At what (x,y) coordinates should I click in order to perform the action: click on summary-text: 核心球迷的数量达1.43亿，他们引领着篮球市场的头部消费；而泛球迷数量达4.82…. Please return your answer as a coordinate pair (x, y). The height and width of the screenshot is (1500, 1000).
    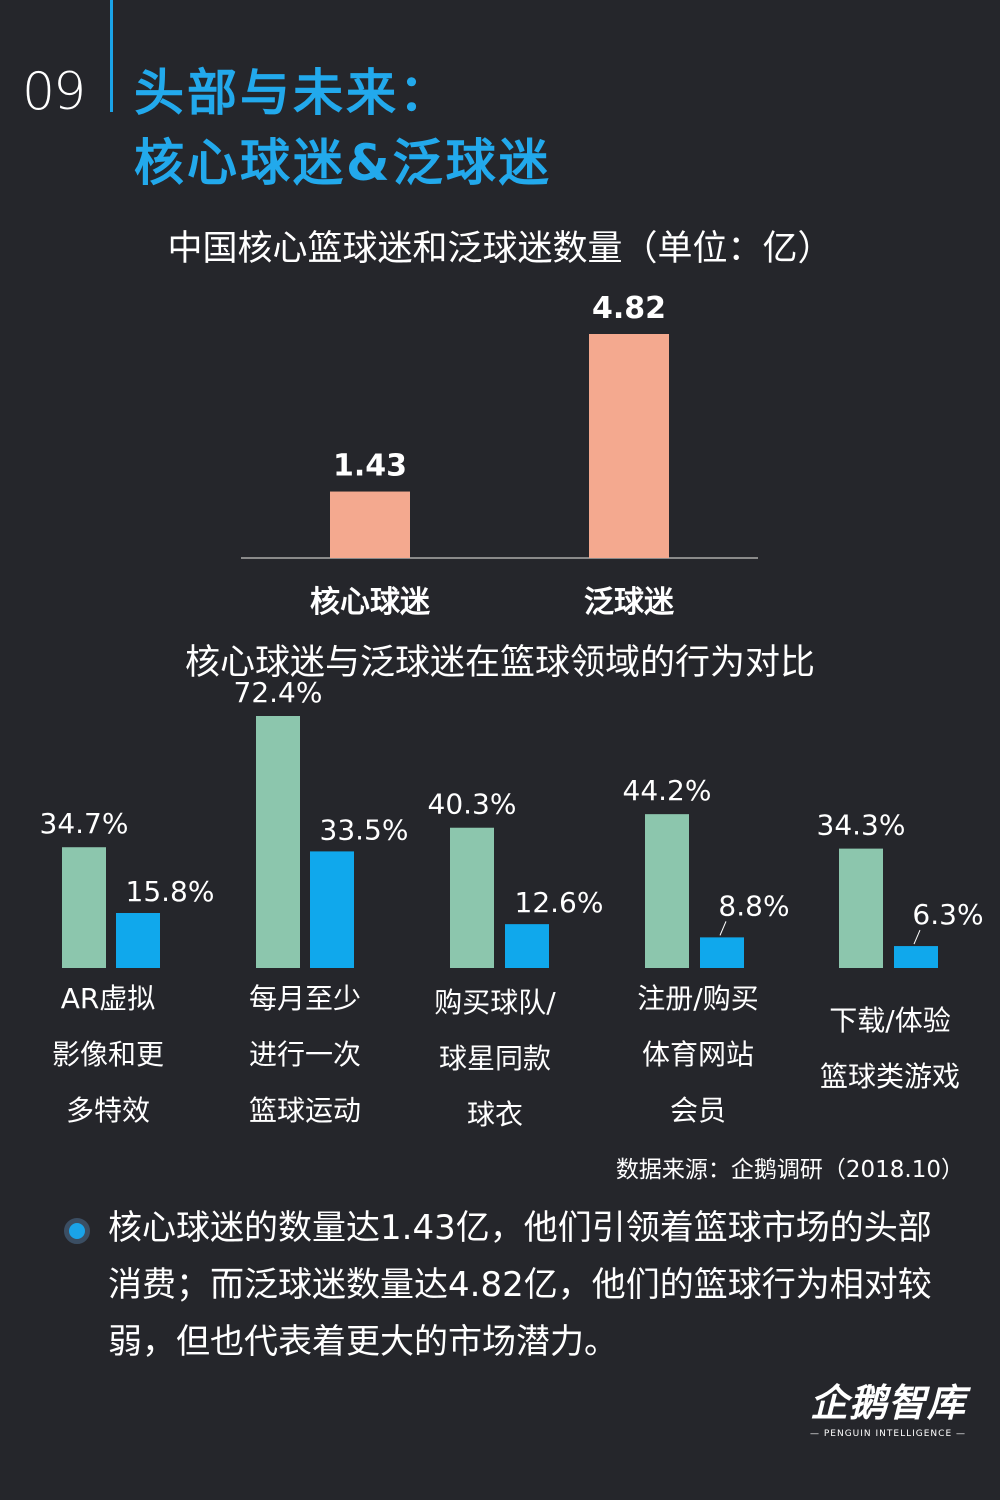
    Looking at the image, I should click on (520, 1285).